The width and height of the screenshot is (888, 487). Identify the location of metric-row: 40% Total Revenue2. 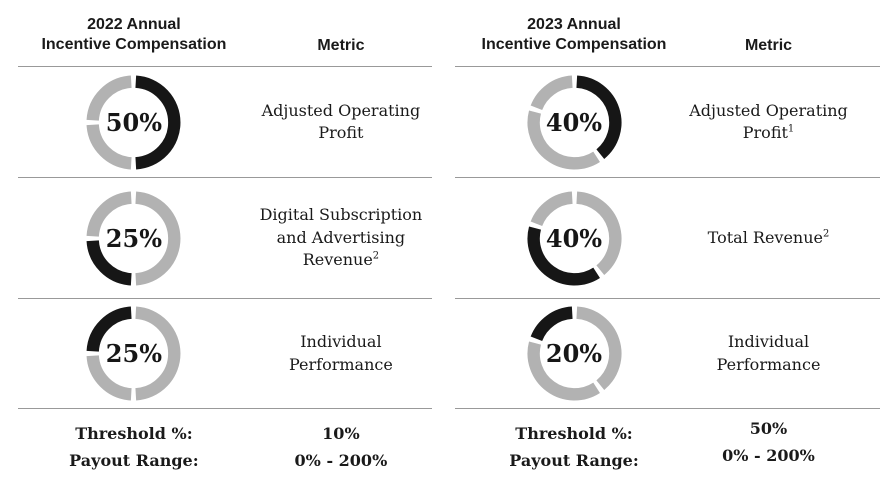
(667, 237).